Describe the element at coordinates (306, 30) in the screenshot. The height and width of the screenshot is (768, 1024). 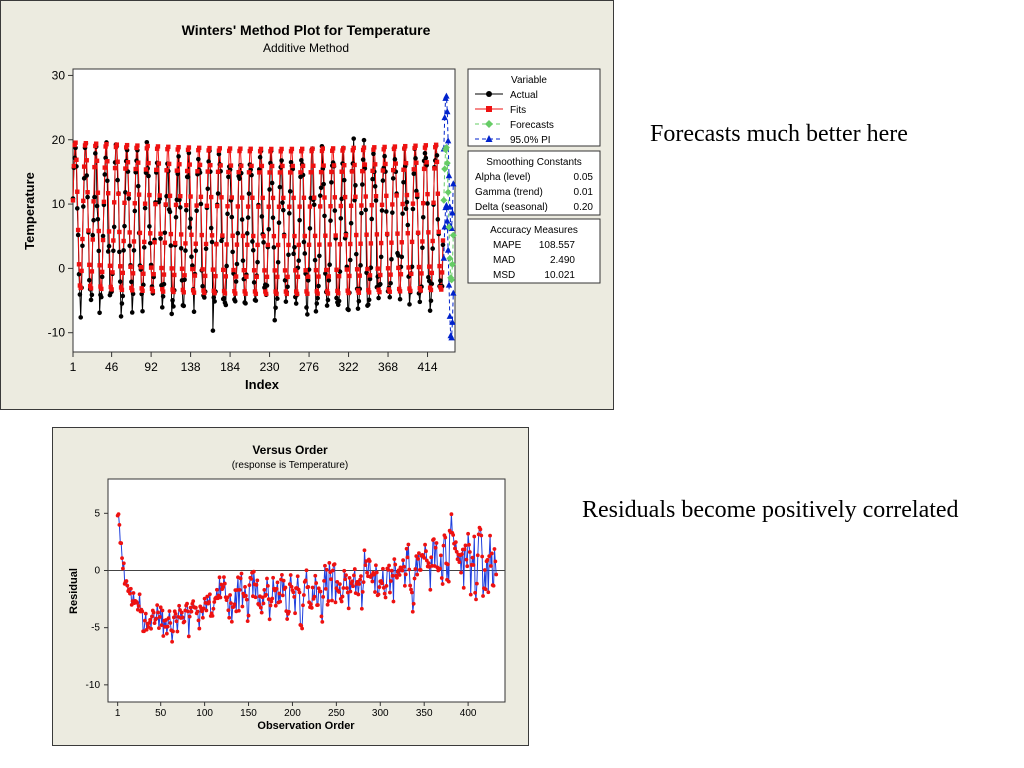
I see `winters-chart-title: Winters' Method Plot for Temperature` at that location.